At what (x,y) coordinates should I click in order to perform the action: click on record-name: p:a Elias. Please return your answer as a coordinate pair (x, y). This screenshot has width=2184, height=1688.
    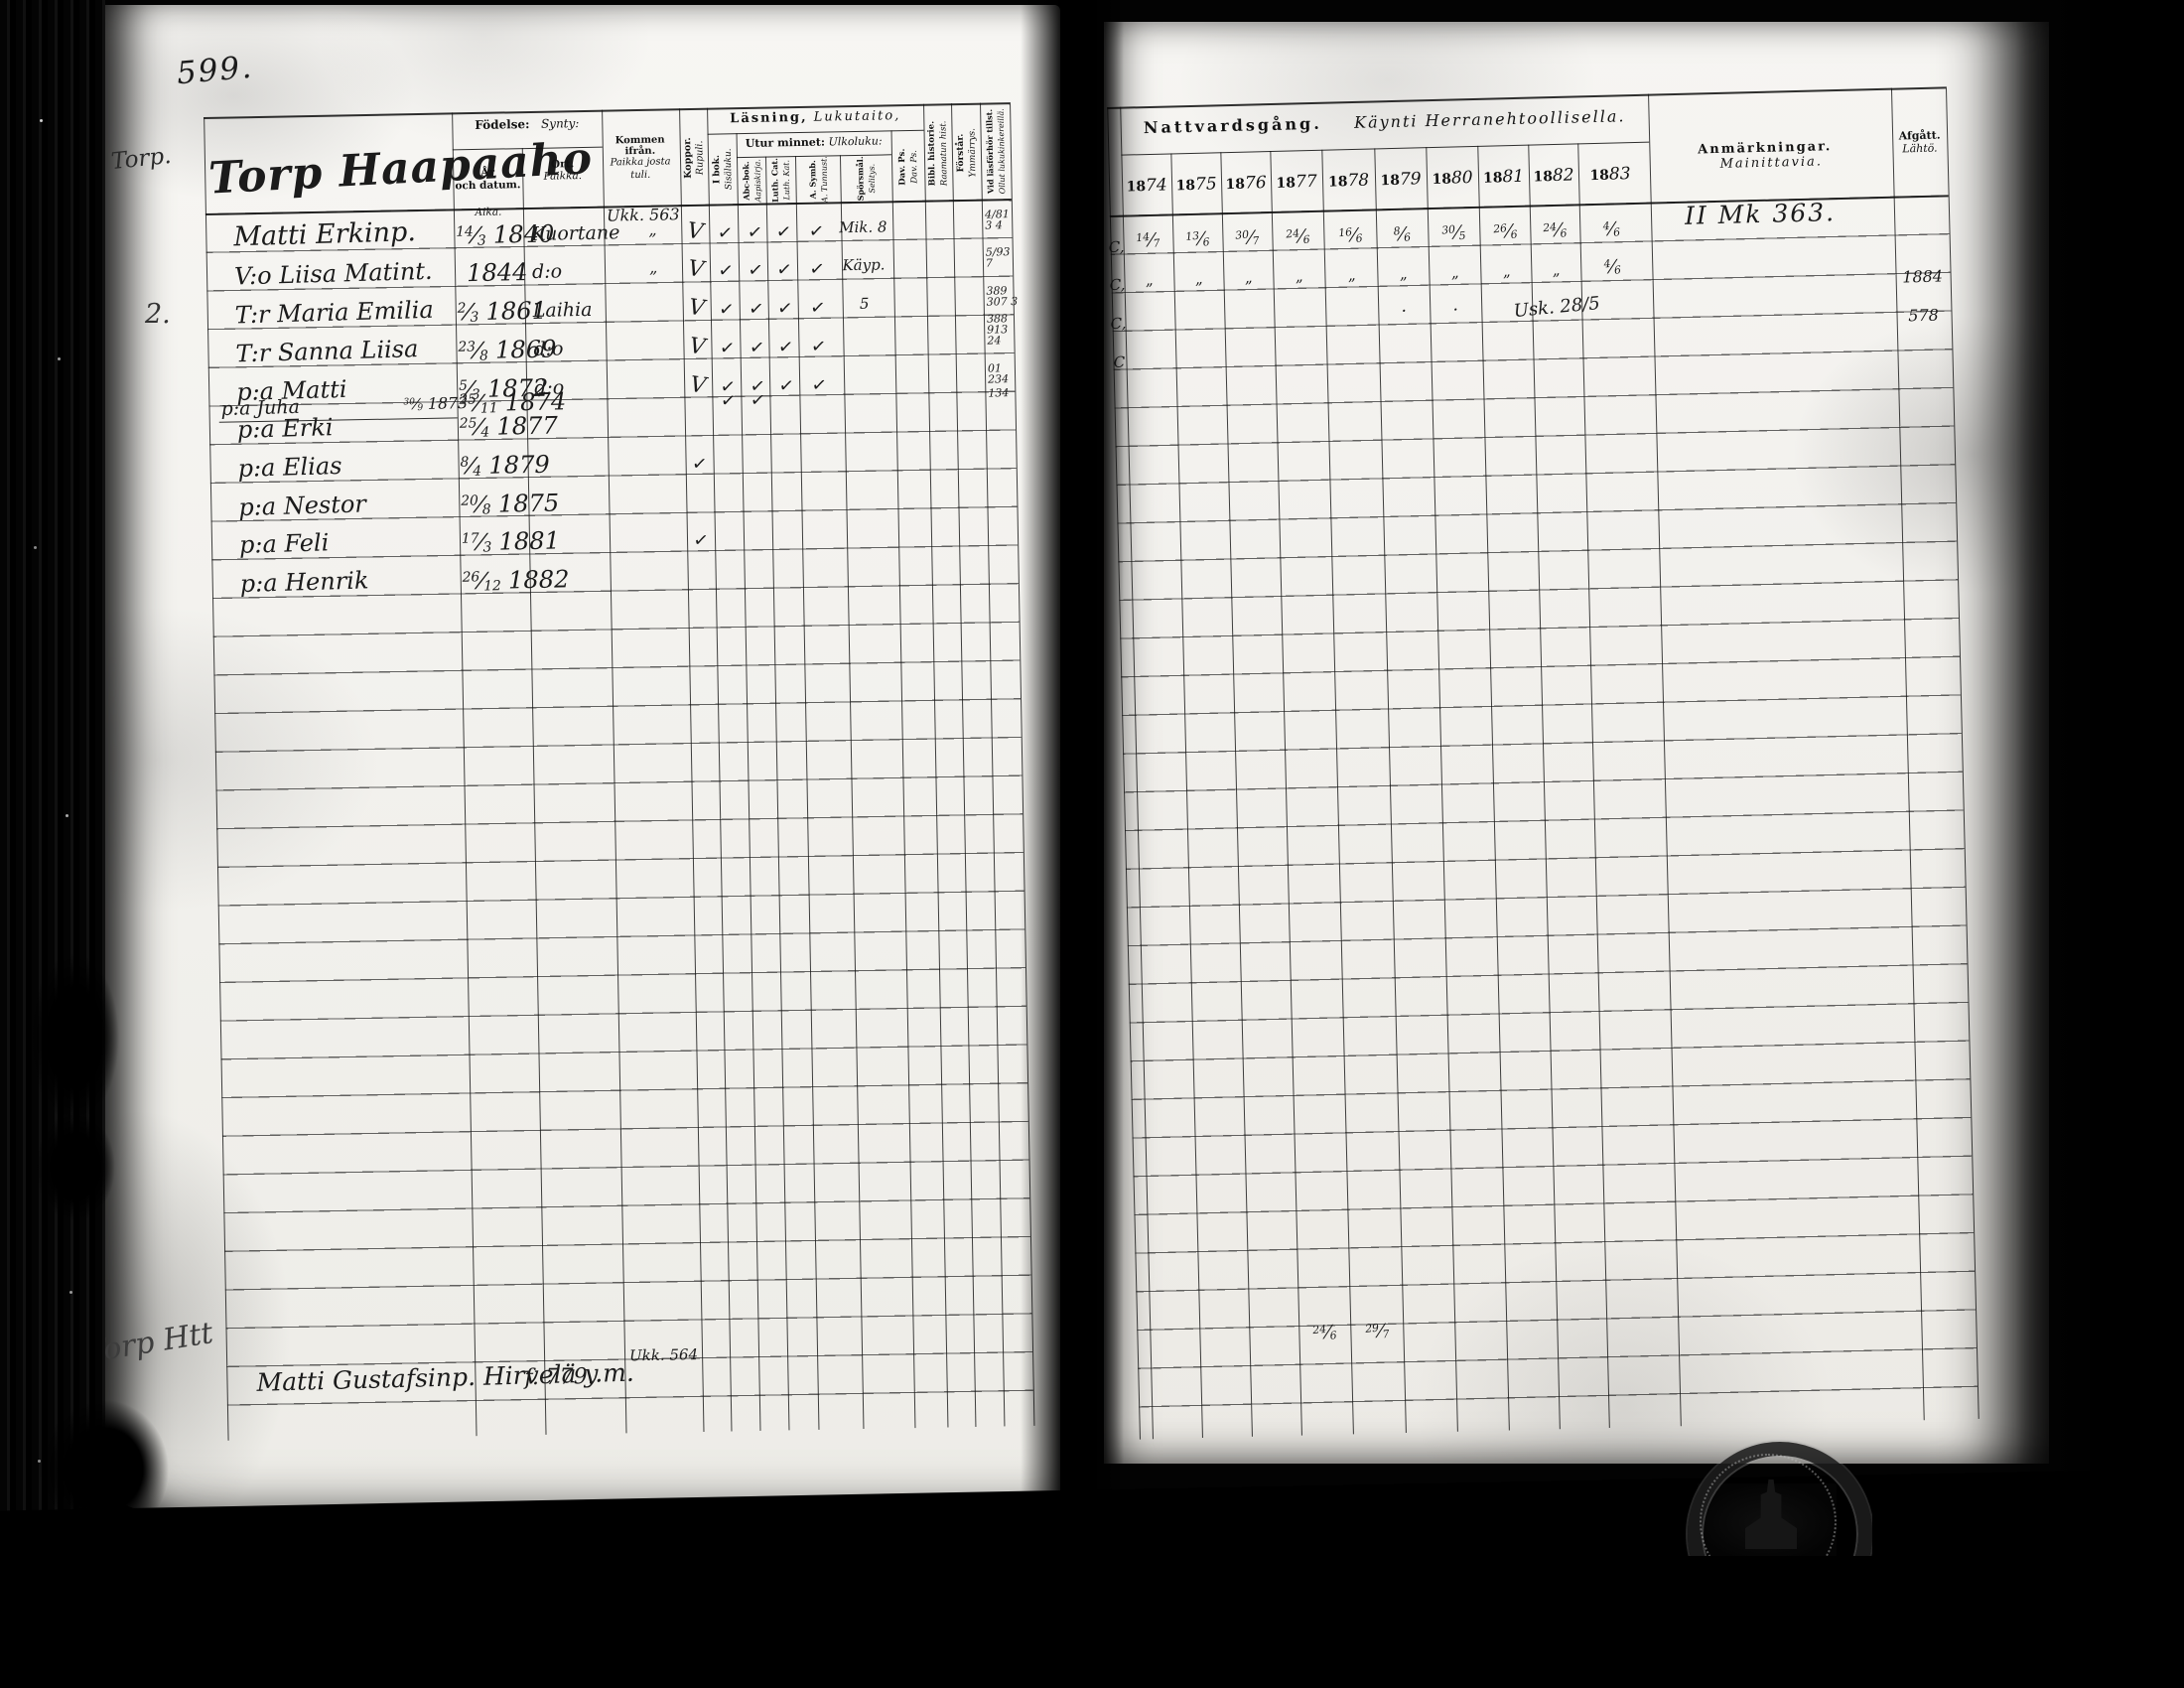
    Looking at the image, I should click on (289, 467).